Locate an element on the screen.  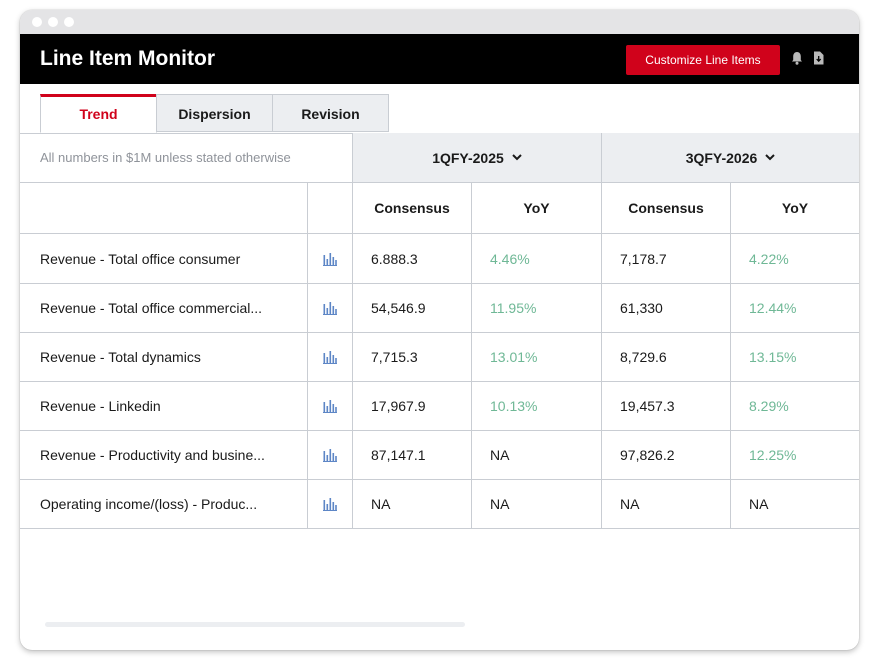
line-item-label: Revenue - Total dynamics is located at coordinates (163, 357).